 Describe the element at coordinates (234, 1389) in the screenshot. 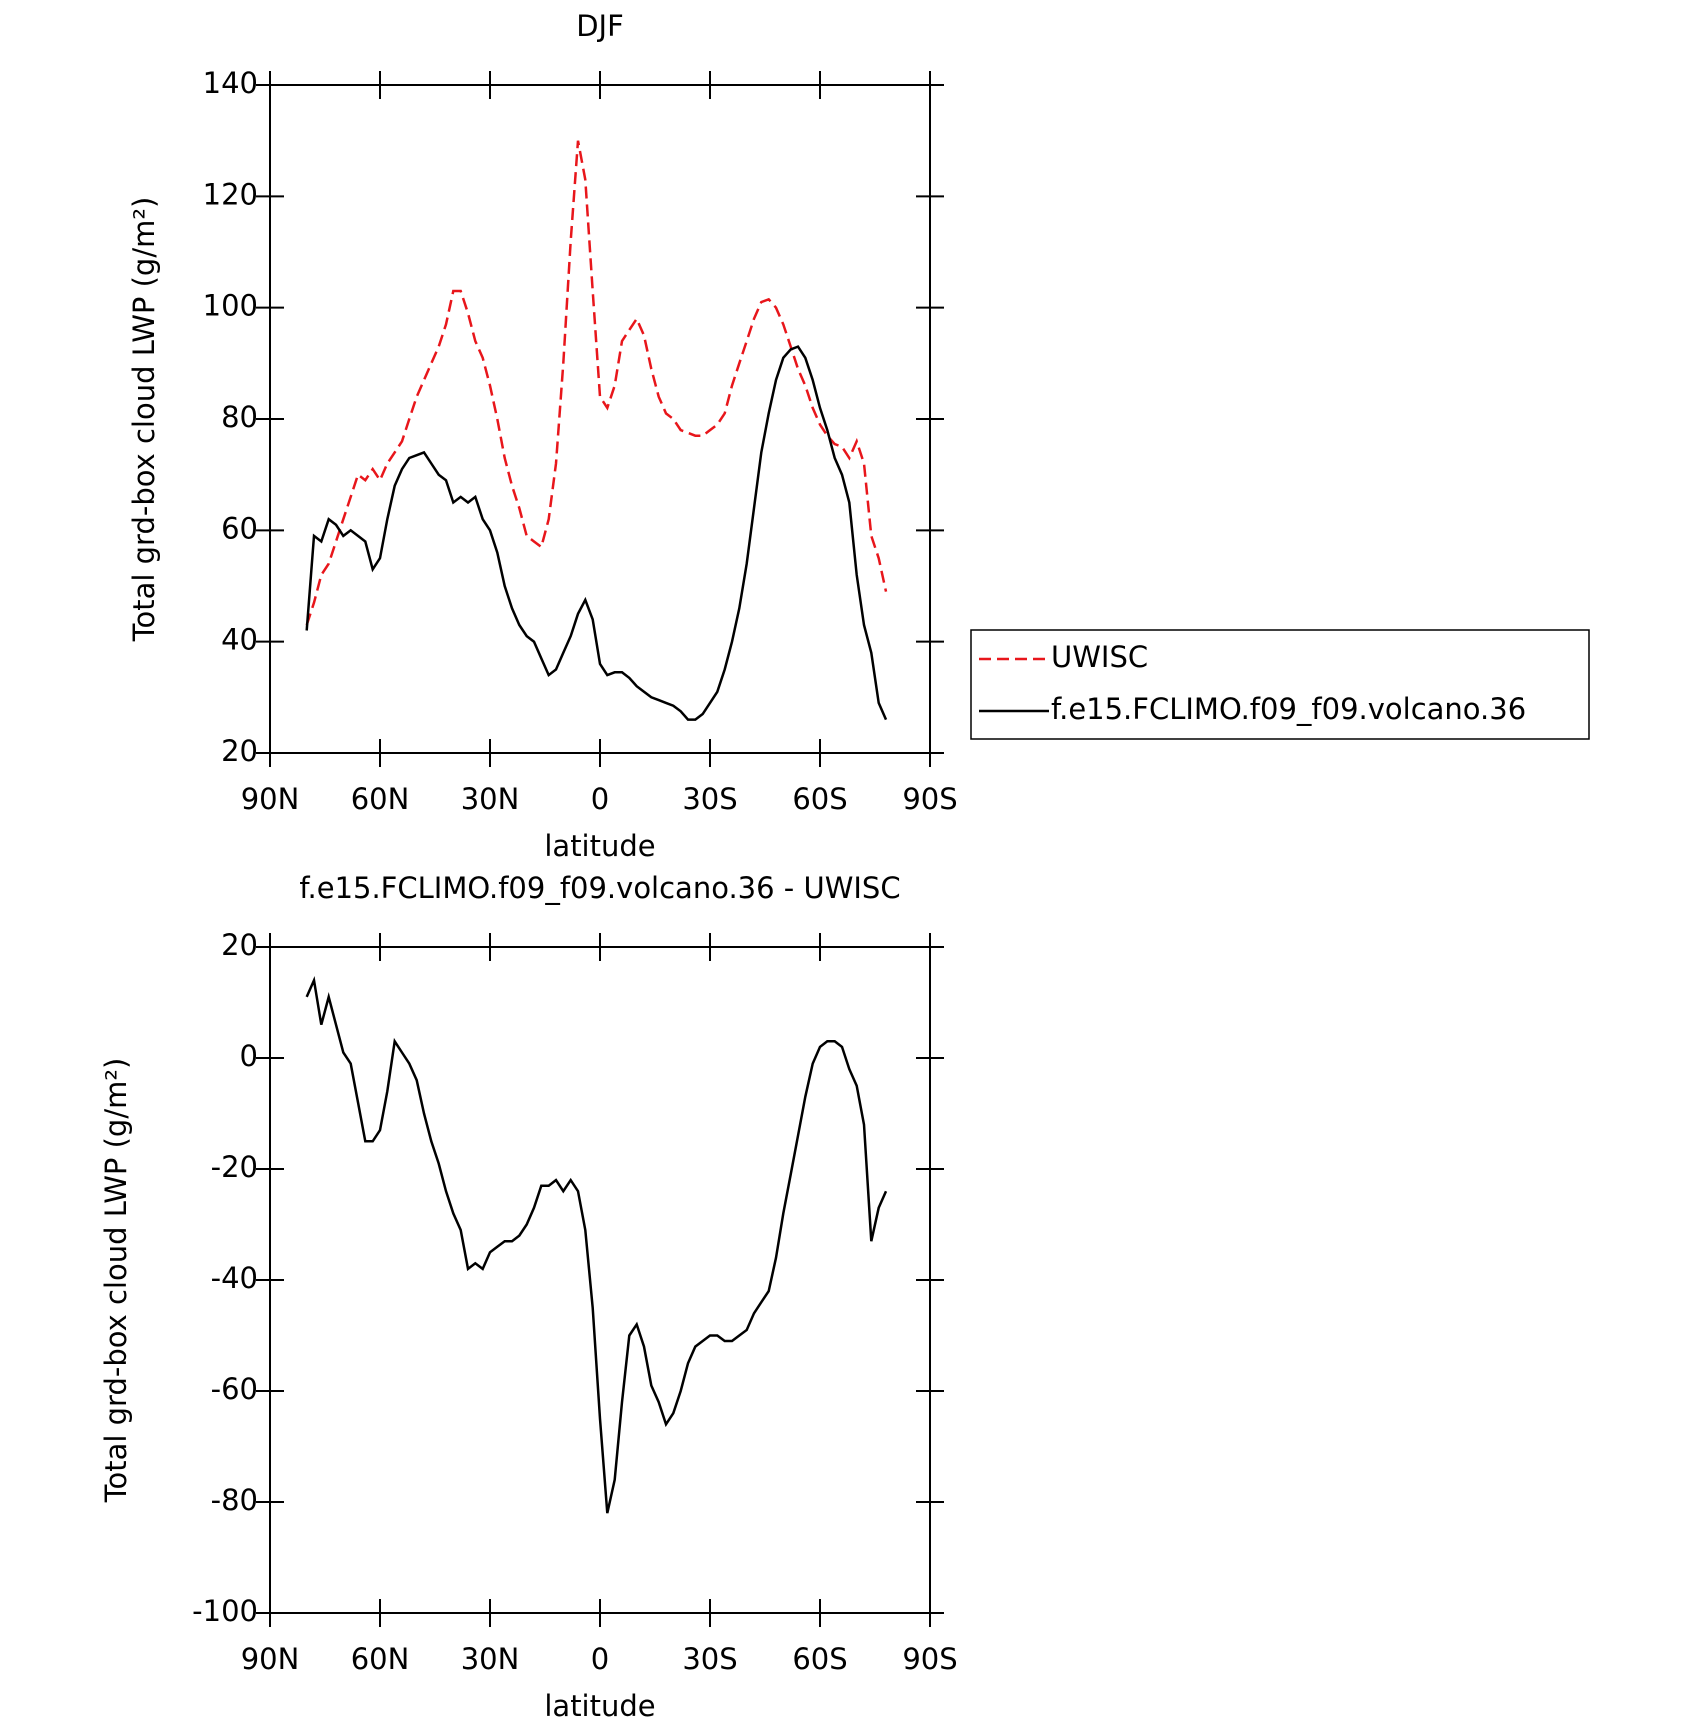

I see `y-tick-label: -60` at that location.